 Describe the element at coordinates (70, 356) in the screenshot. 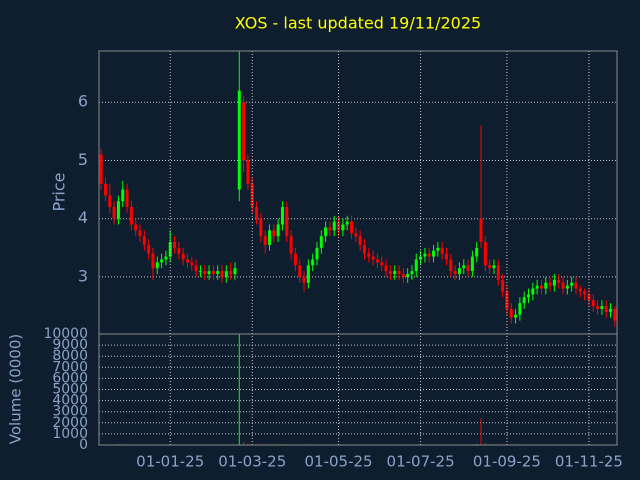

I see `y-tick-label: 8000` at that location.